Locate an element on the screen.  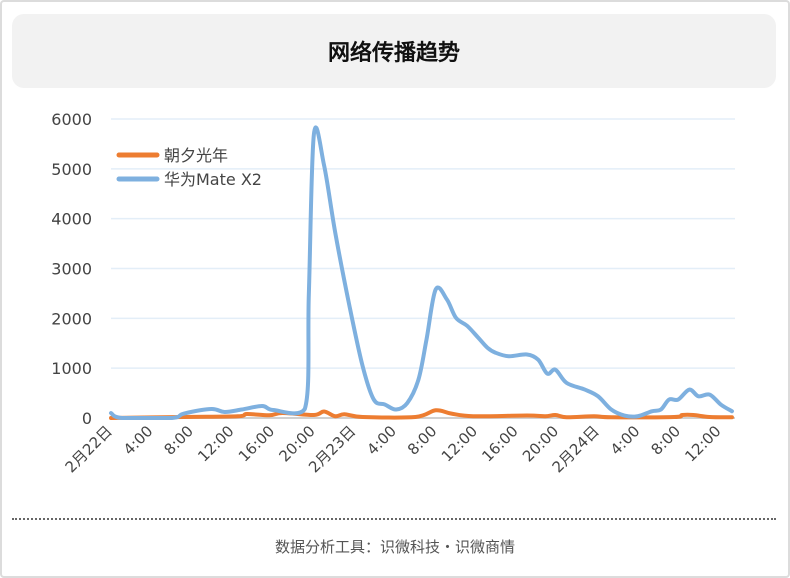
y-tick-label: 1000 is located at coordinates (71, 368).